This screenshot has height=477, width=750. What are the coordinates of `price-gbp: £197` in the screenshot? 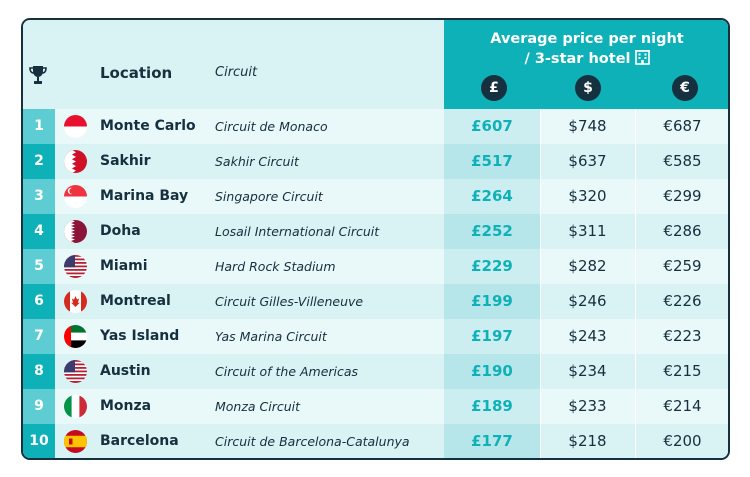 It's located at (492, 336).